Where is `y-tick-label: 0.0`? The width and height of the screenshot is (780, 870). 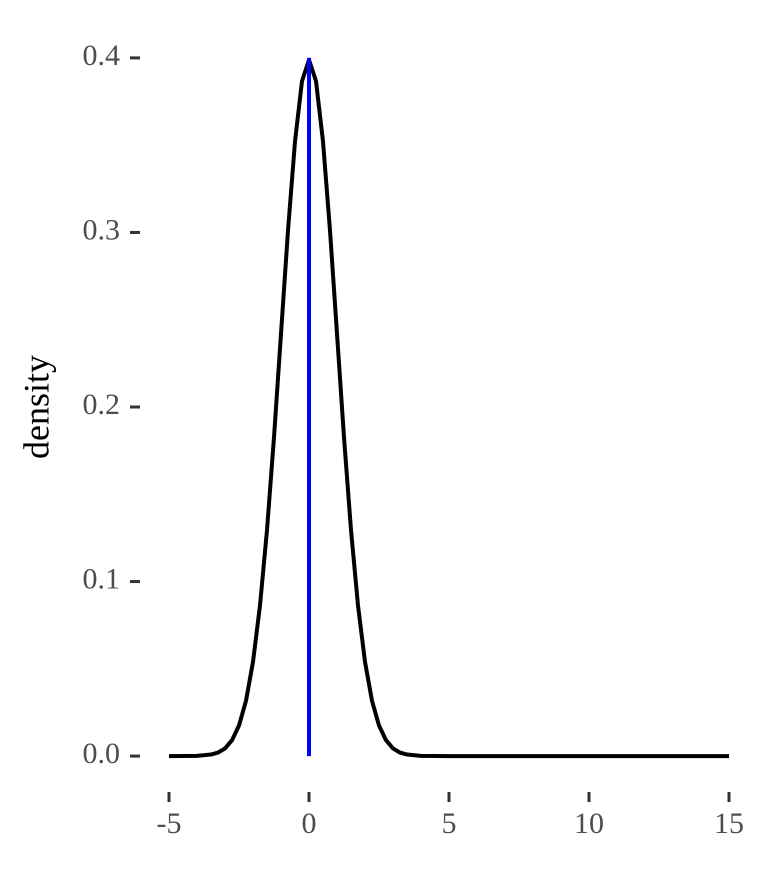 y-tick-label: 0.0 is located at coordinates (102, 753).